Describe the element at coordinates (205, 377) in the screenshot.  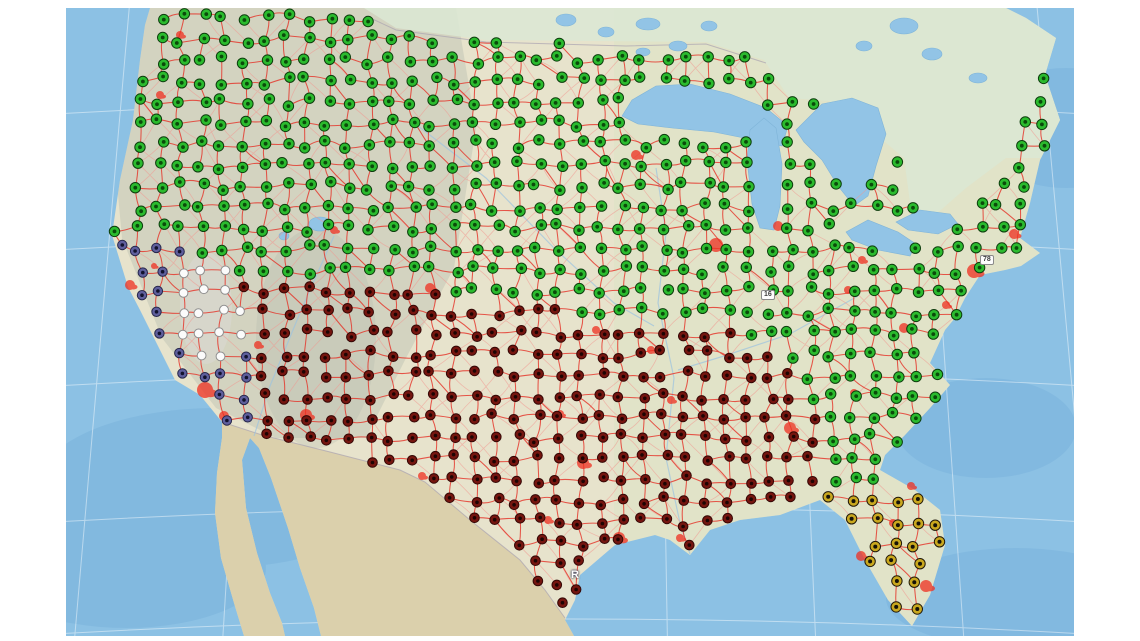
I see `station-navy-center` at that location.